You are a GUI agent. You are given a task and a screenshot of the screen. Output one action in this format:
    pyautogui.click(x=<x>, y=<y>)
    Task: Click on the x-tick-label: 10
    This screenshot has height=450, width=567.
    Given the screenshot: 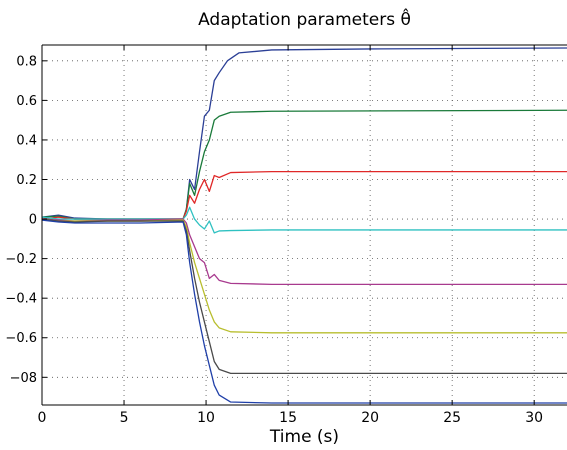 What is the action you would take?
    pyautogui.click(x=206, y=418)
    